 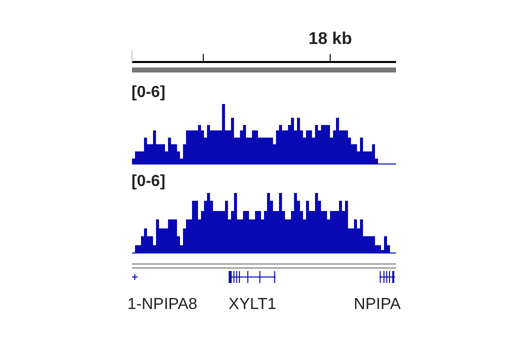 I want to click on text: 1-NPIPA8, so click(x=162, y=304).